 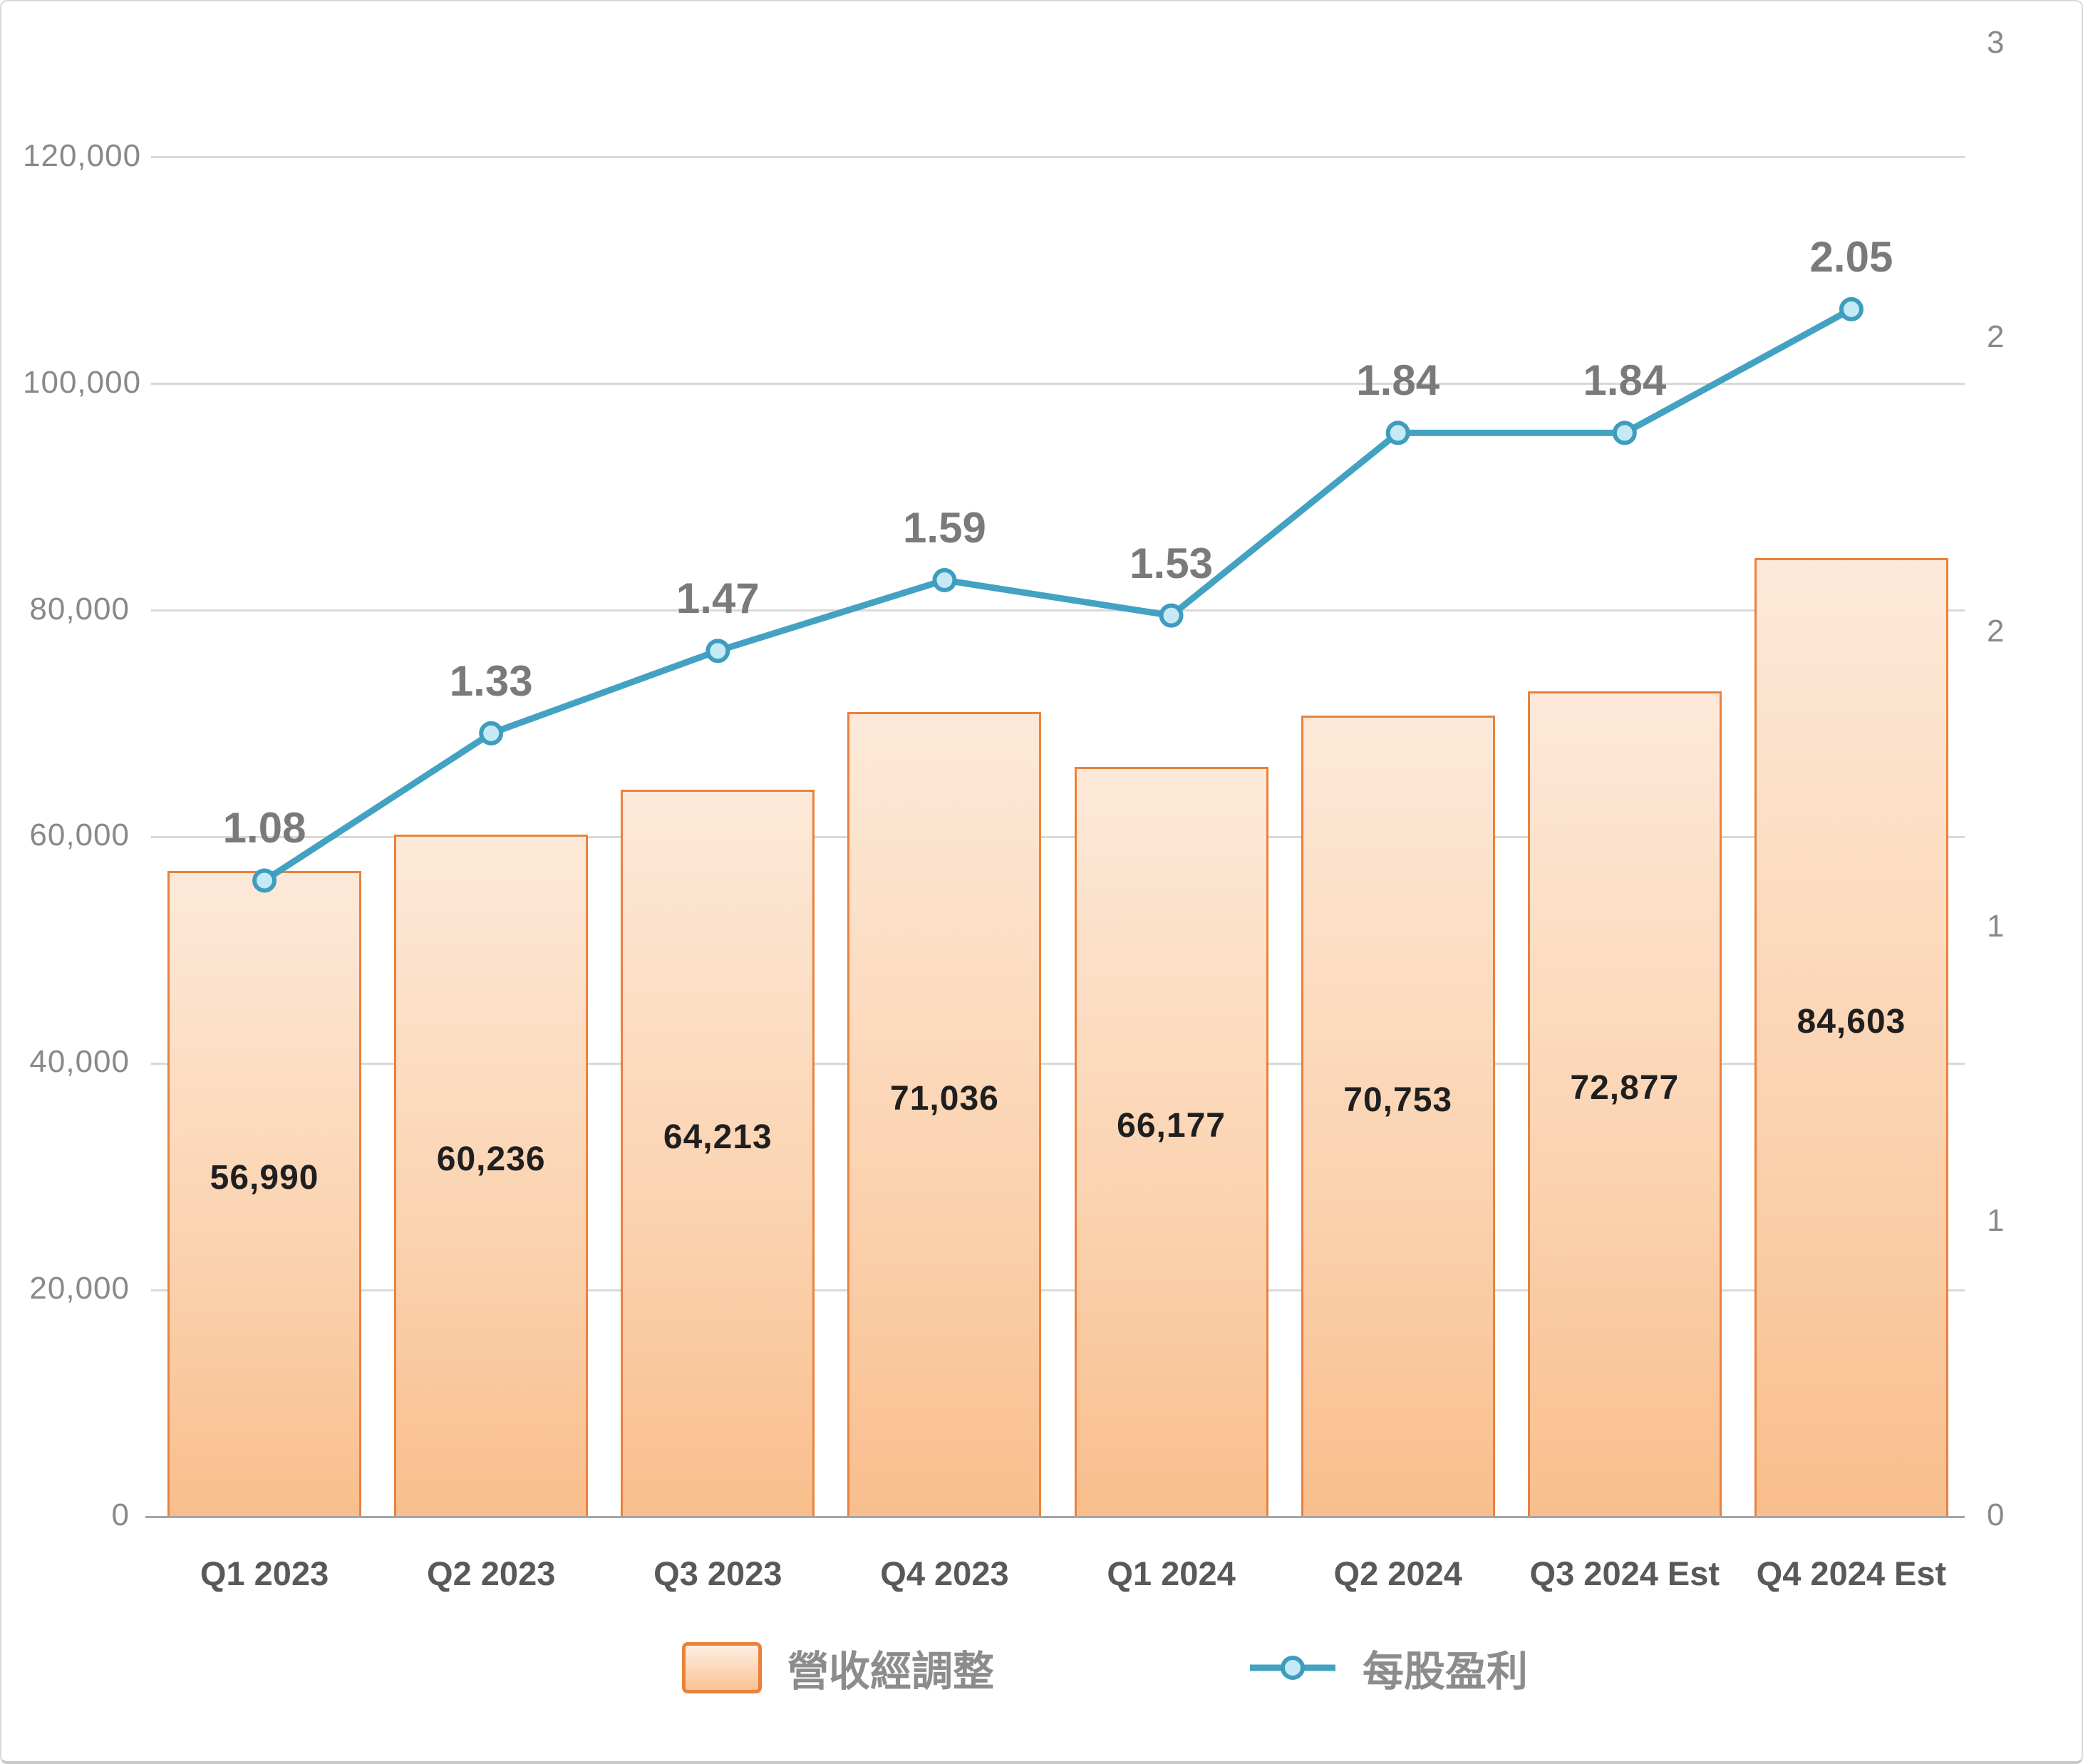 What do you see at coordinates (1625, 1087) in the screenshot?
I see `revenue-bar-value-label: 72,877` at bounding box center [1625, 1087].